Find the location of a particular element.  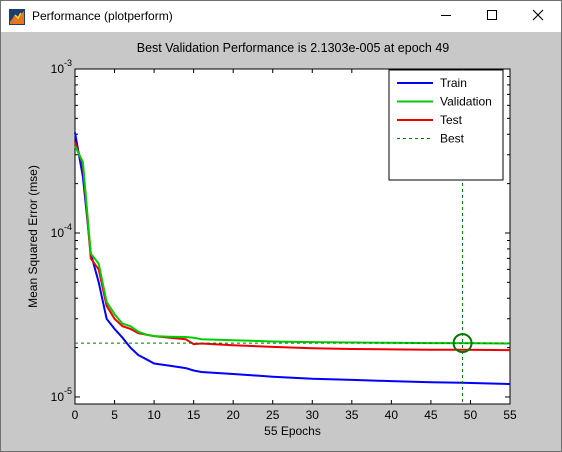

x-axis-label: 55 Epochs is located at coordinates (292, 431).